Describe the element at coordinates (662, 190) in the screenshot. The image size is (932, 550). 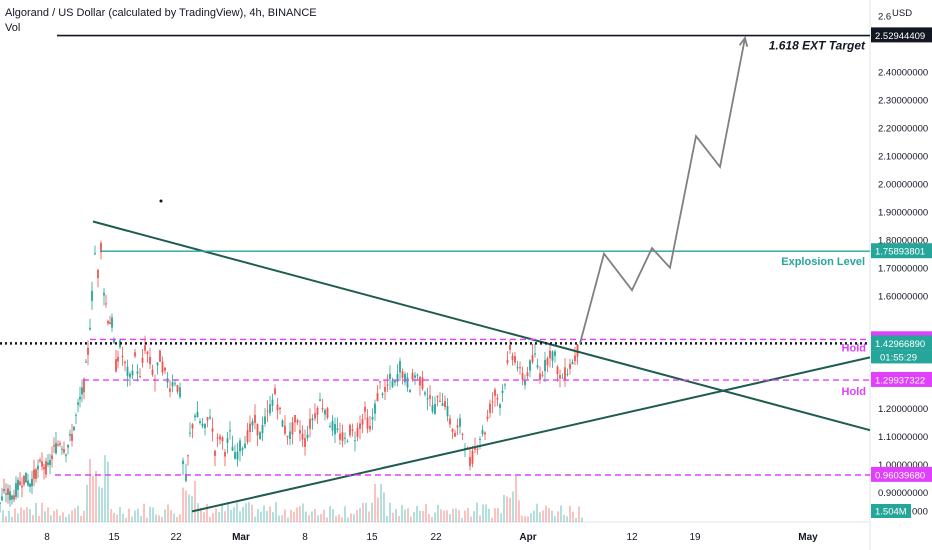
I see `projection-path` at that location.